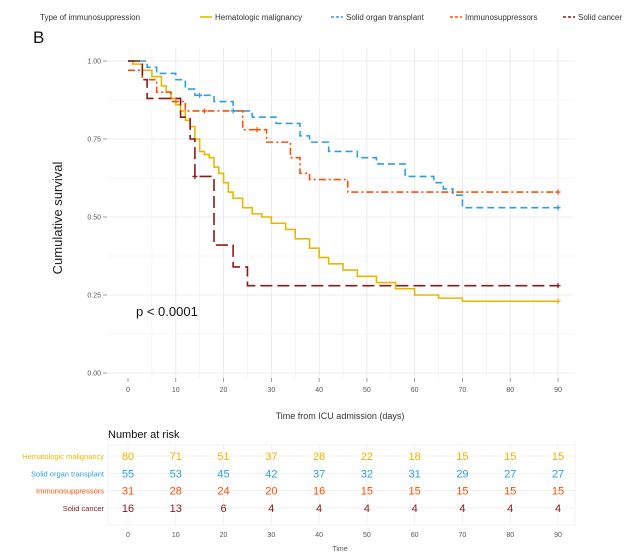 The image size is (635, 556). Describe the element at coordinates (271, 535) in the screenshot. I see `risk-x-tick-label: 30` at that location.